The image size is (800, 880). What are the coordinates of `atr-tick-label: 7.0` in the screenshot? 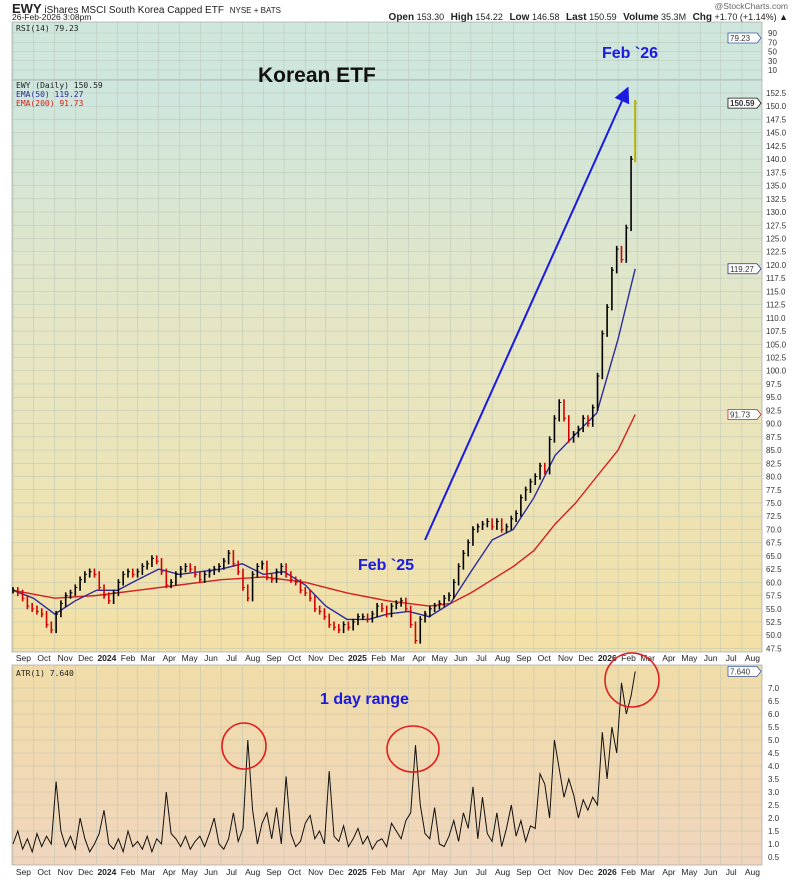 It's located at (774, 688).